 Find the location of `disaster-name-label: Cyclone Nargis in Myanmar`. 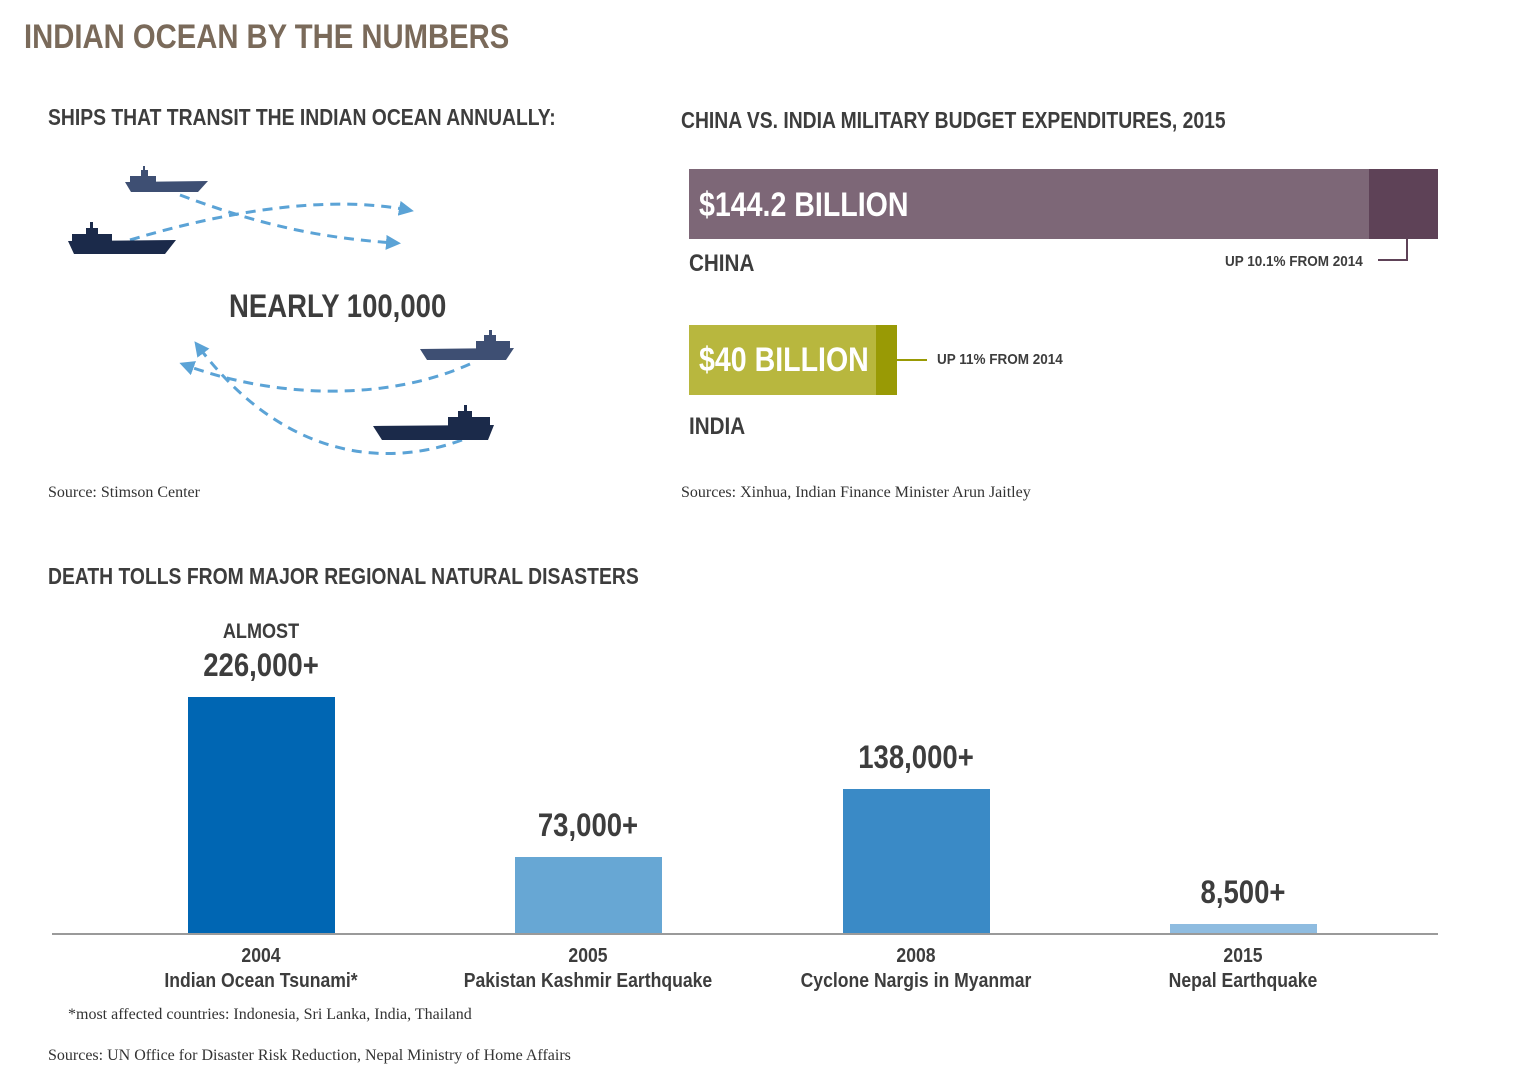

disaster-name-label: Cyclone Nargis in Myanmar is located at coordinates (916, 981).